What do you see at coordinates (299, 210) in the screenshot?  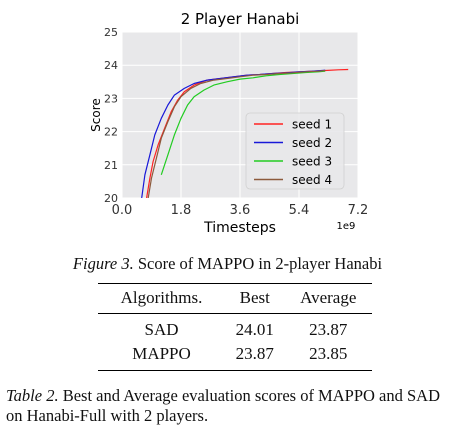 I see `x-tick-label: 5.4` at bounding box center [299, 210].